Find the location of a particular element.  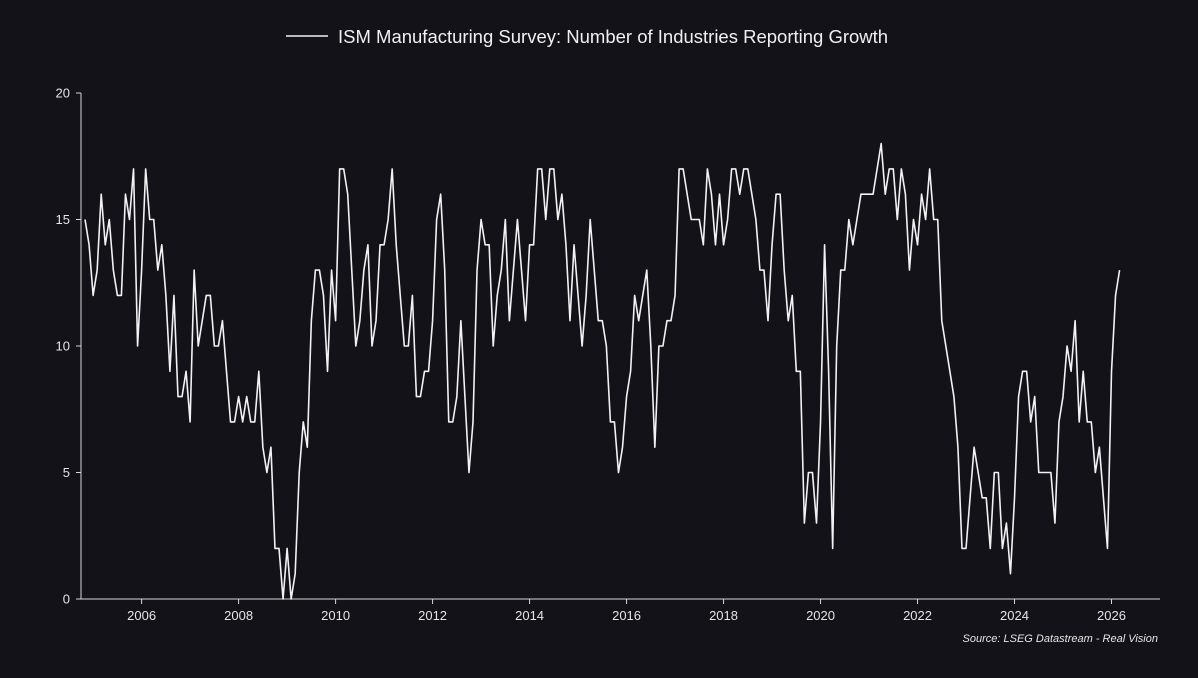

x-tick-label: 2006 is located at coordinates (141, 615).